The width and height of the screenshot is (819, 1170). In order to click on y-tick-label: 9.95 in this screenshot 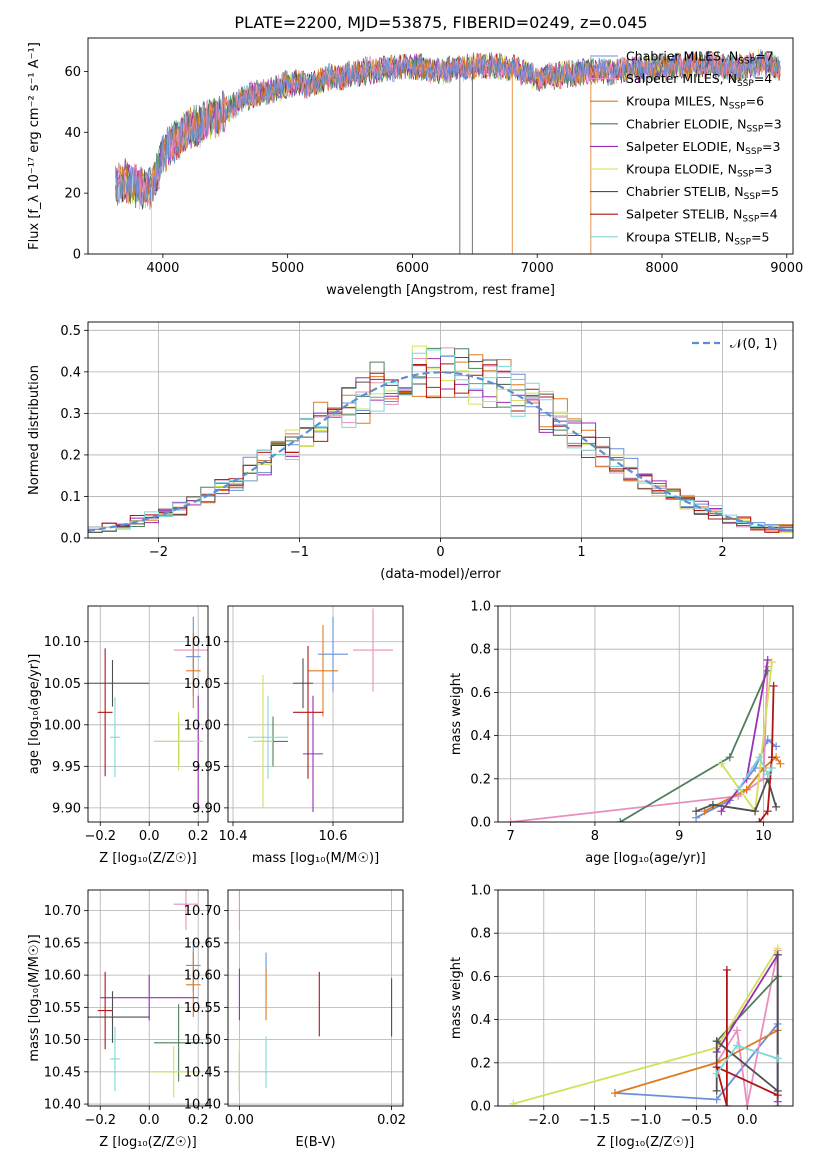, I will do `click(206, 767)`.